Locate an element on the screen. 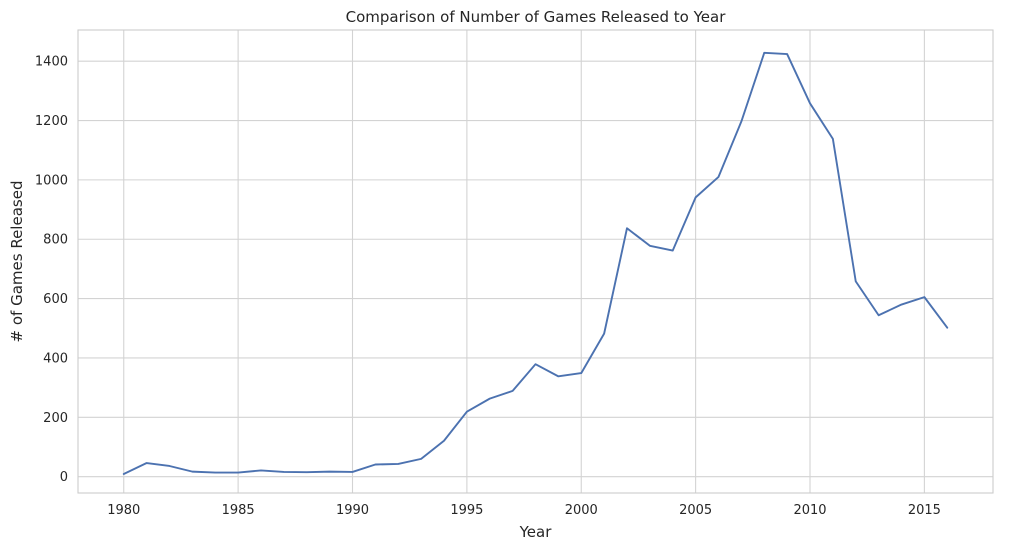  x-axis-ticks: 1980 1985 1990 1995 2000 2005 2010 2015 is located at coordinates (524, 510).